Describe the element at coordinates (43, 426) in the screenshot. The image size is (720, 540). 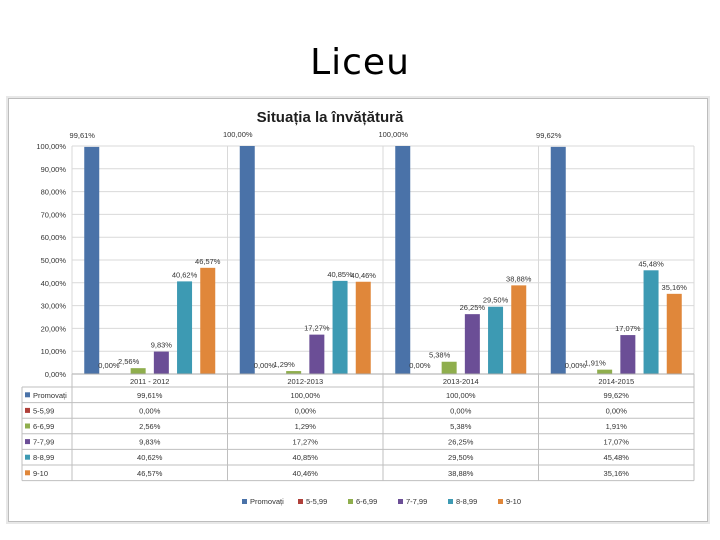
I see `table-series-name: 6-6,99` at that location.